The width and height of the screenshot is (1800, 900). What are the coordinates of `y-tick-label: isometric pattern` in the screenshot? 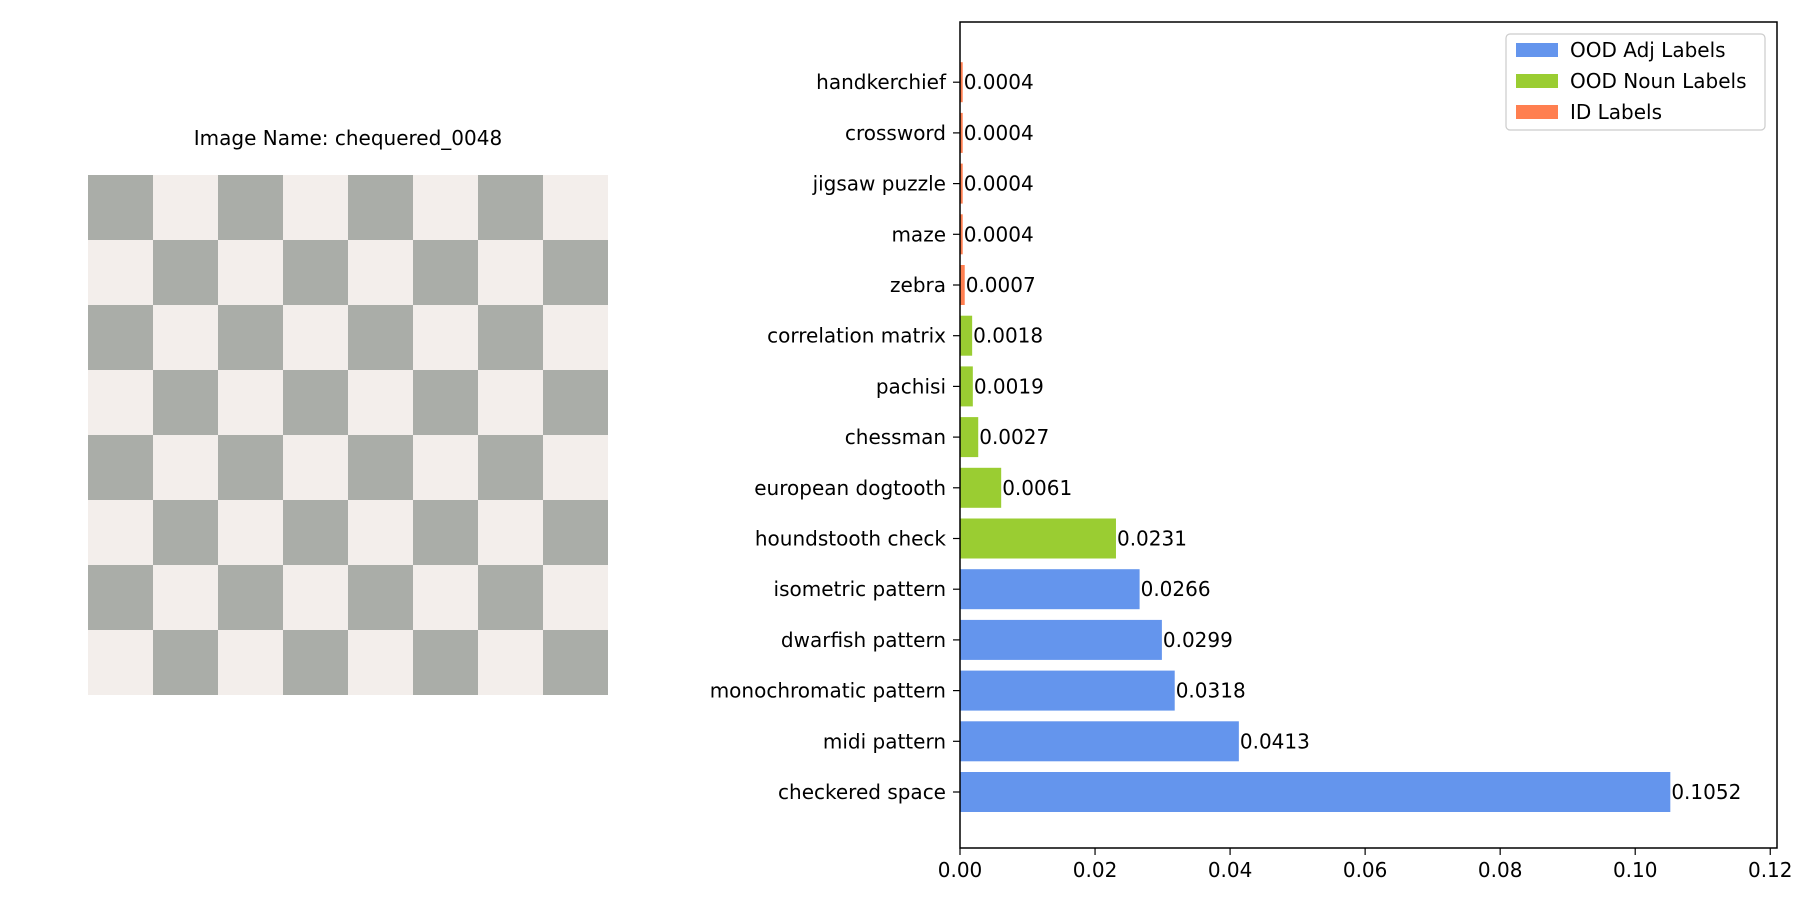 It's located at (860, 589).